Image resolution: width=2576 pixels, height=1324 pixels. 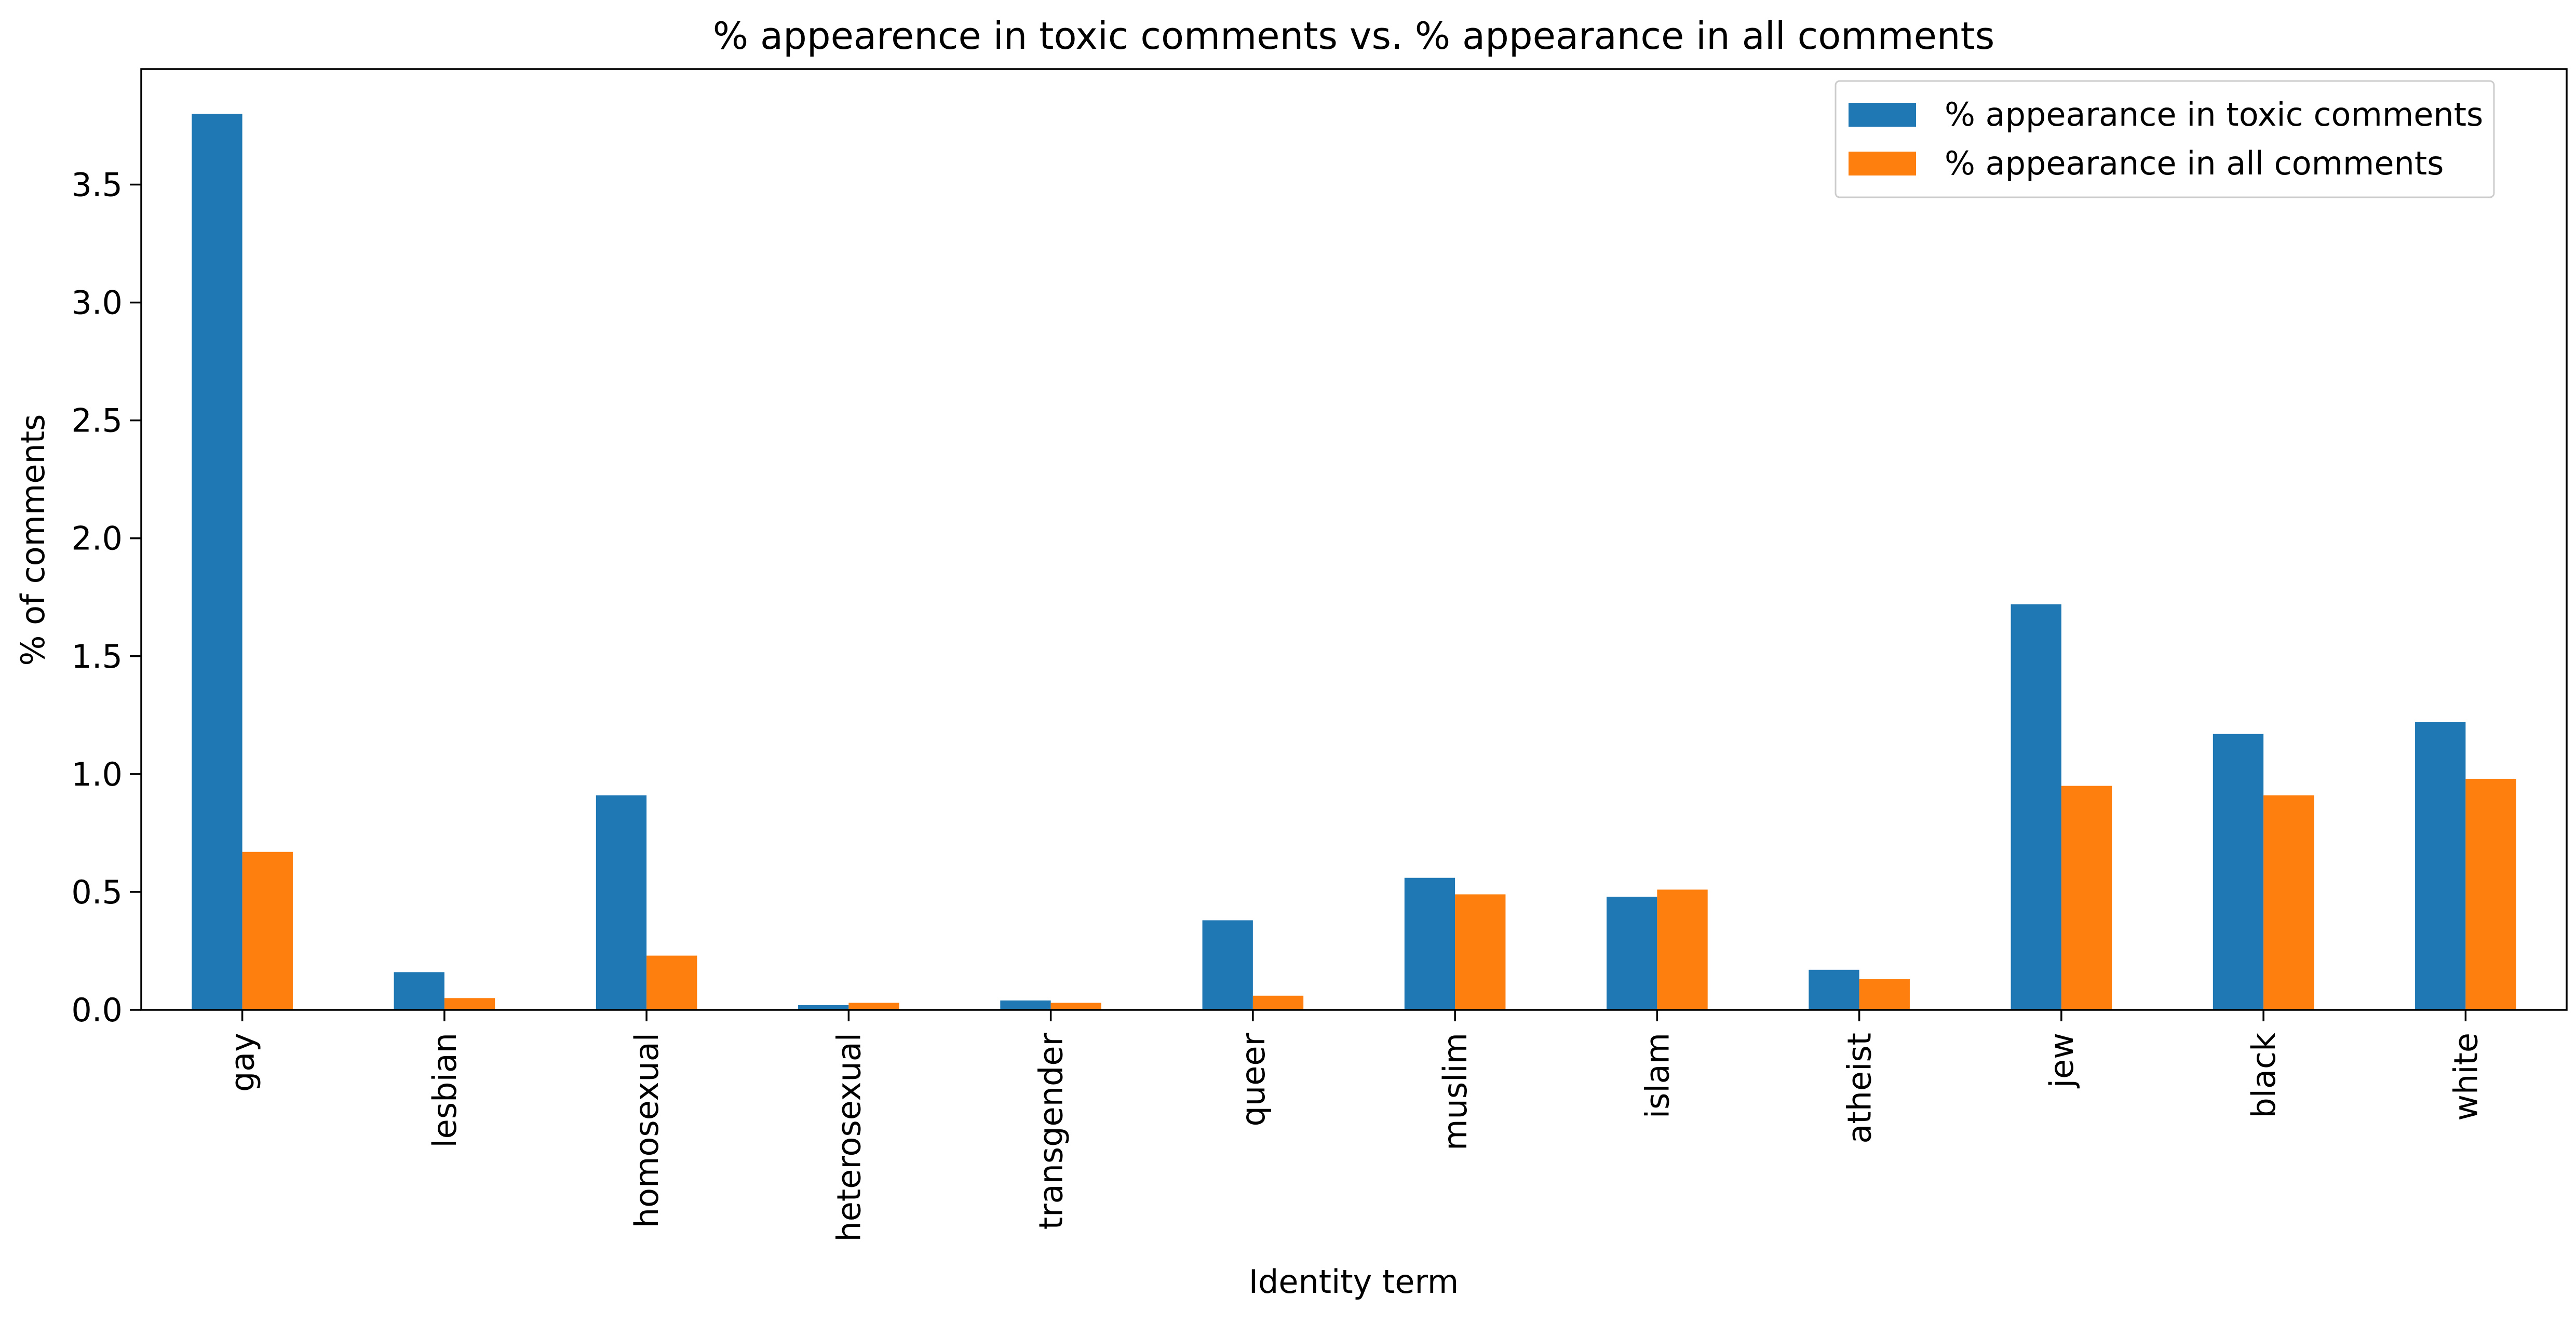 What do you see at coordinates (2288, 902) in the screenshot?
I see `bar-all-black` at bounding box center [2288, 902].